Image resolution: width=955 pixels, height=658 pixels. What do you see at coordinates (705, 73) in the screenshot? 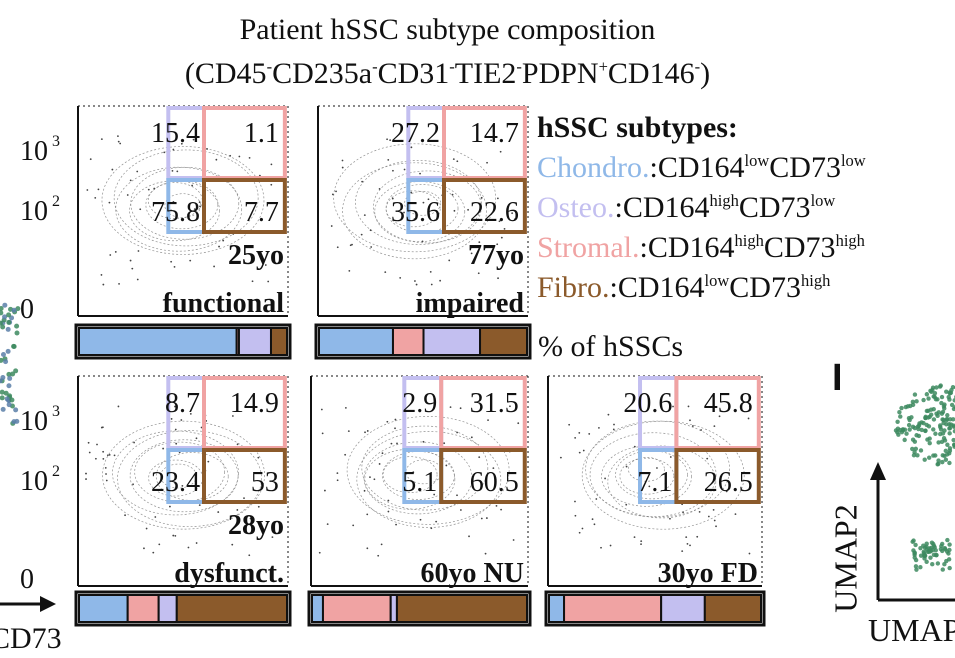
I see `subtitle-marker: )` at bounding box center [705, 73].